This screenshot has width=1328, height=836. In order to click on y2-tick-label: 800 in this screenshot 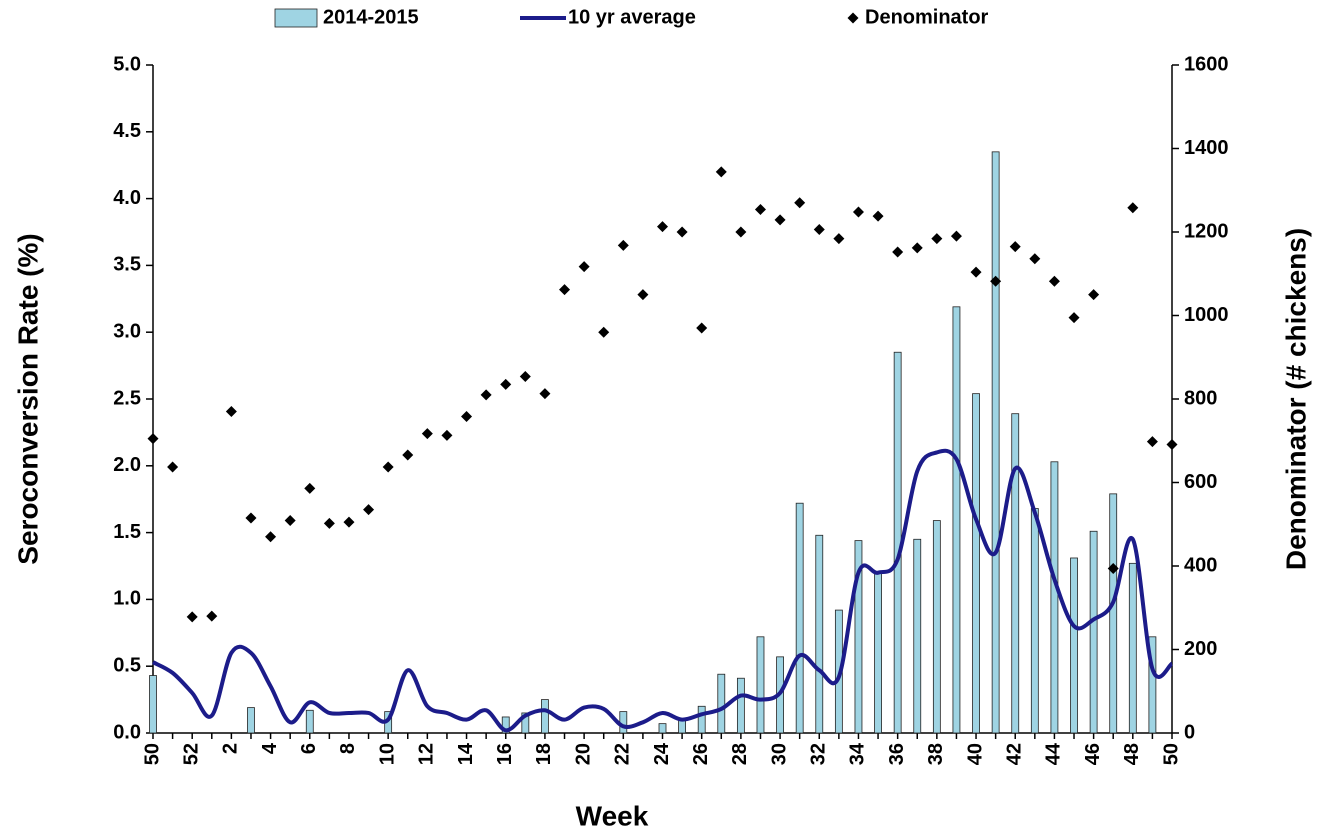, I will do `click(1200, 398)`.